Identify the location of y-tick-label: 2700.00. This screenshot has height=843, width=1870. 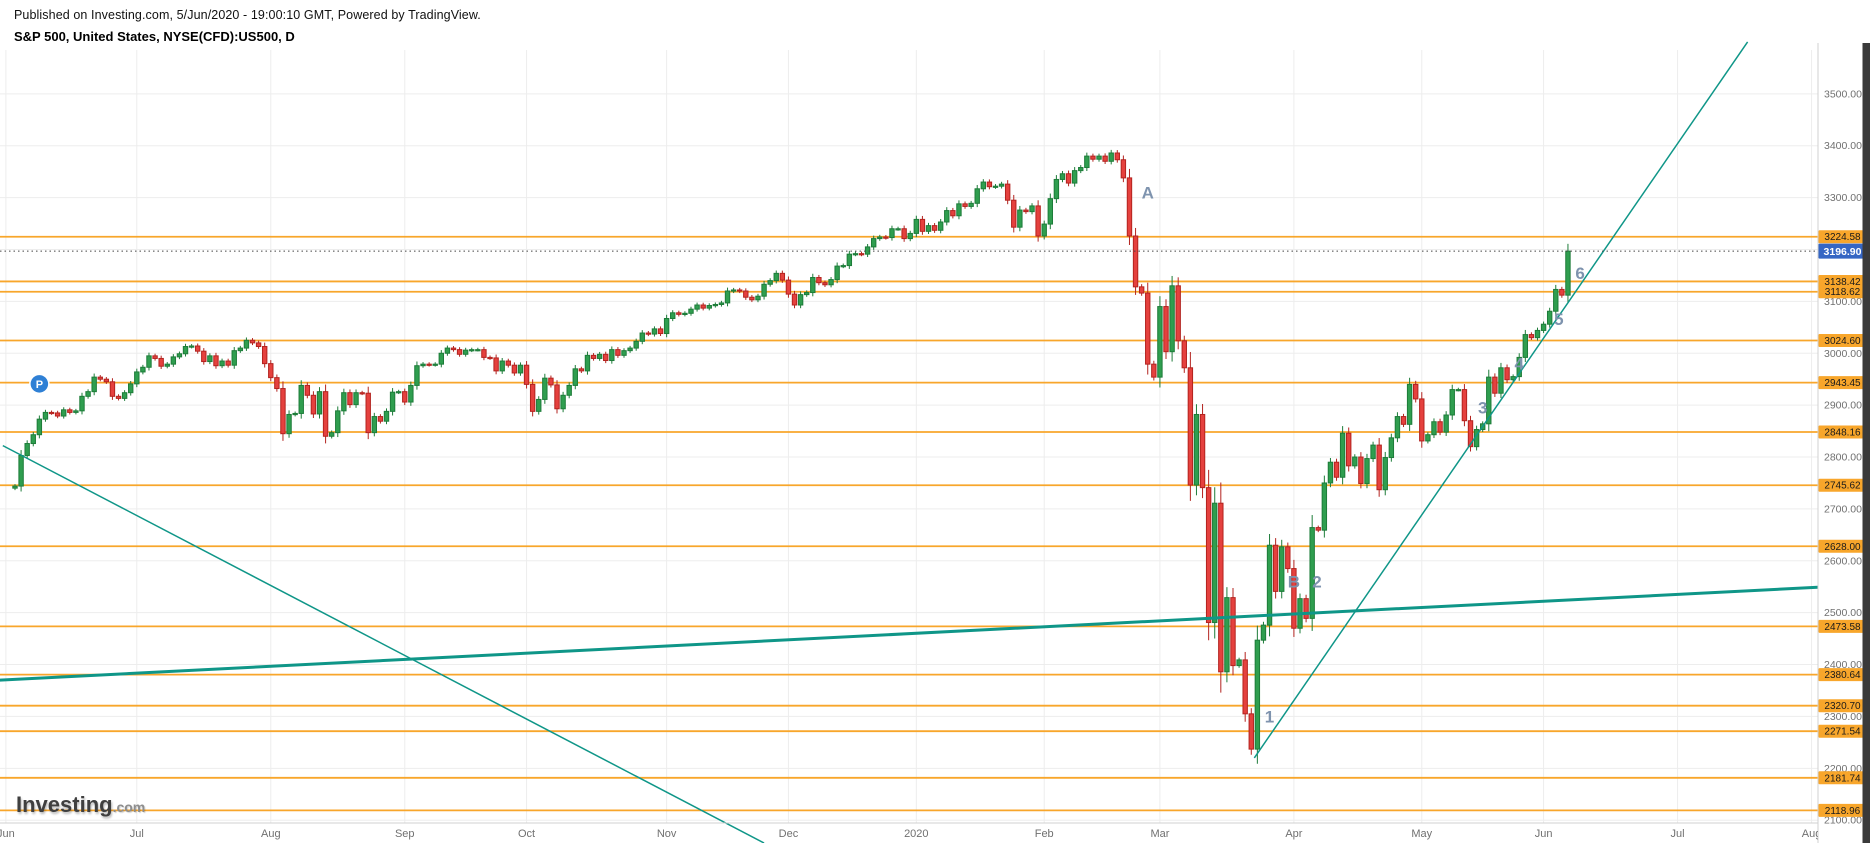
(1843, 509).